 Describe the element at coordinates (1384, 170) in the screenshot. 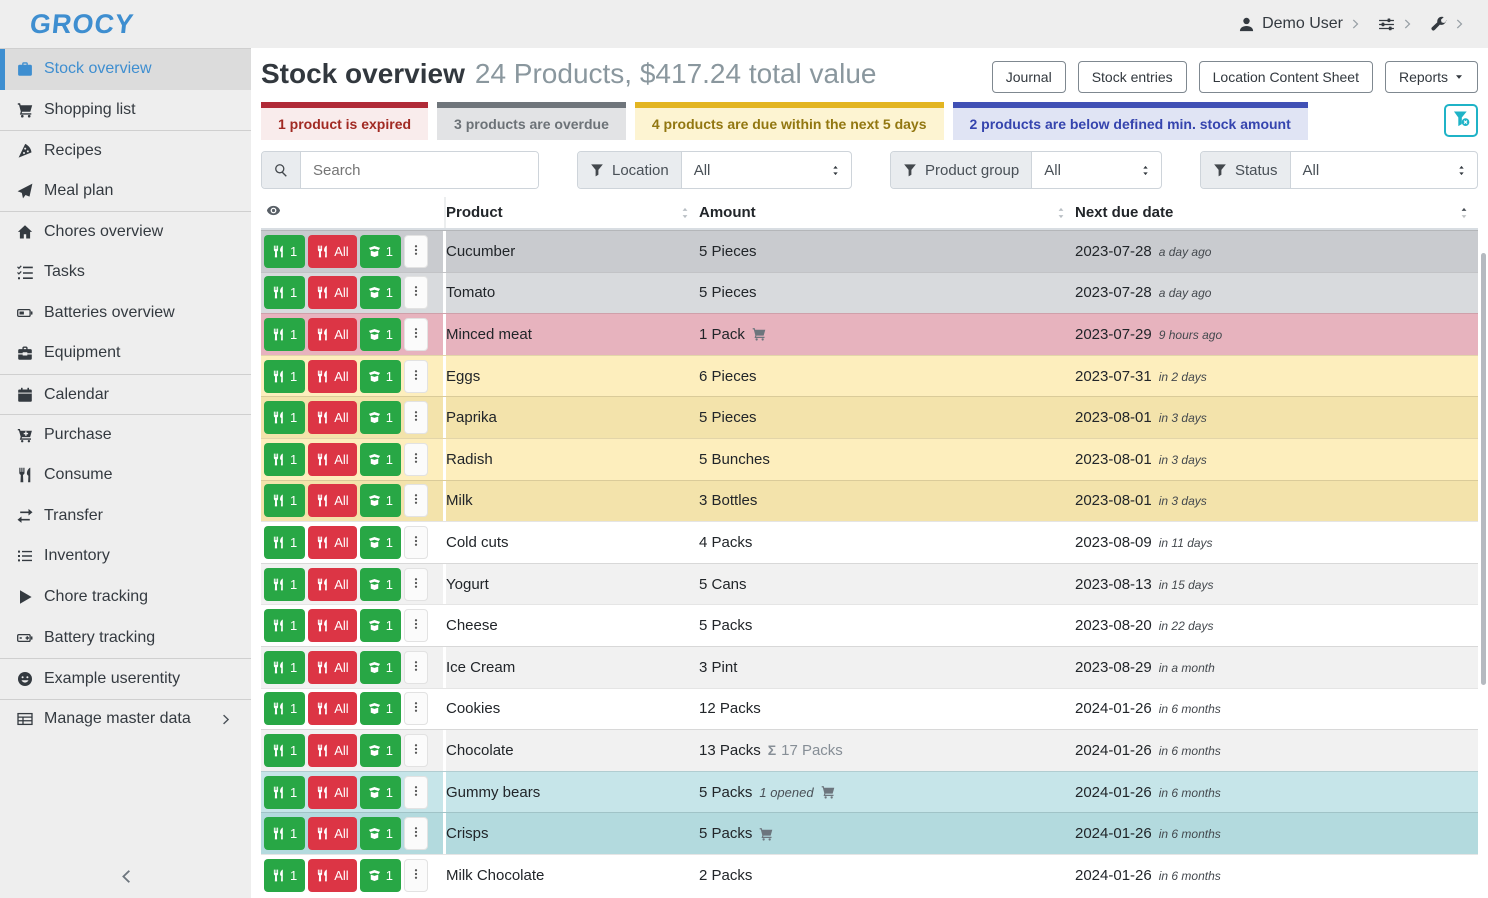

I see `status-filter-select: All` at that location.